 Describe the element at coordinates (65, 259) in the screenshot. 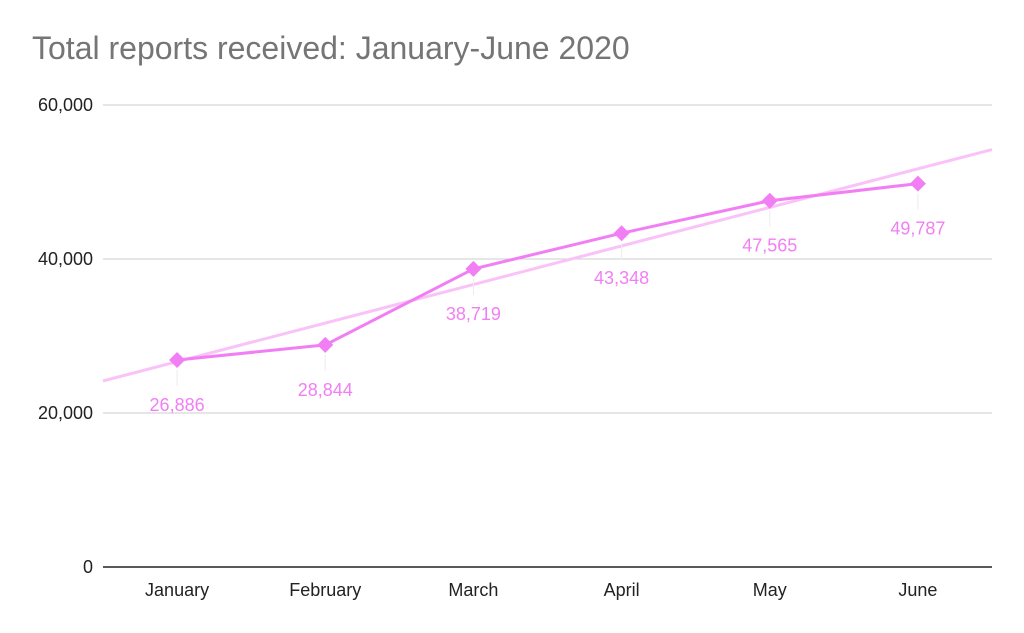

I see `y-tick-label: 40,000` at that location.